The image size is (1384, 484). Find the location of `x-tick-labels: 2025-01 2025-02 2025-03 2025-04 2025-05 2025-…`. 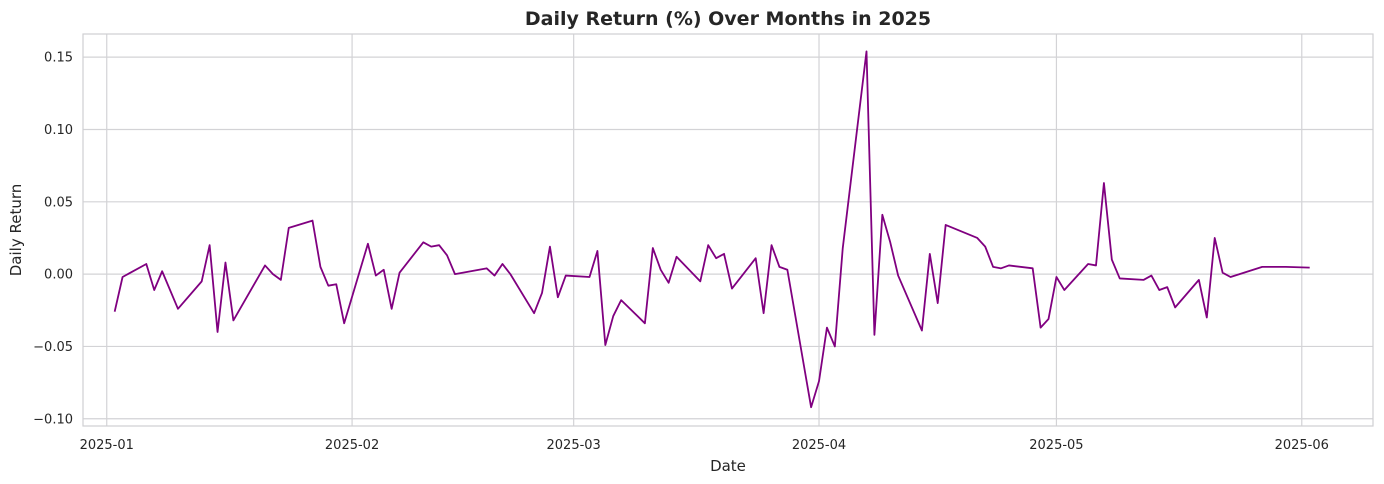

x-tick-labels: 2025-01 2025-02 2025-03 2025-04 2025-05 2025-… is located at coordinates (704, 445).